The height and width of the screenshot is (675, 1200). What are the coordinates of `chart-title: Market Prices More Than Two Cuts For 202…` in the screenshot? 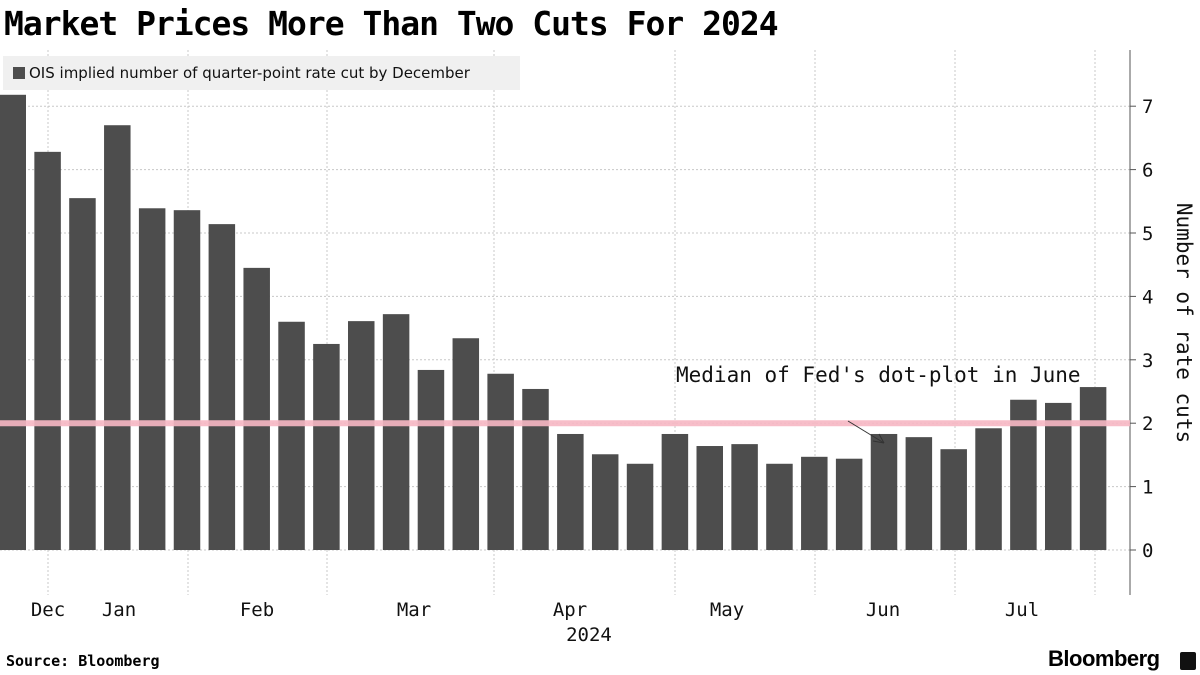 It's located at (391, 23).